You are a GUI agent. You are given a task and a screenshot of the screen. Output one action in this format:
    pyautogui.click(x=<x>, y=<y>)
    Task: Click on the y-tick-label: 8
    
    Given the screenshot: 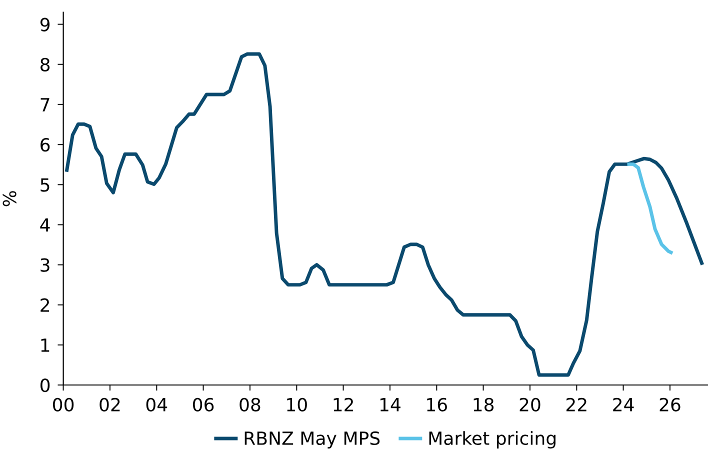 What is the action you would take?
    pyautogui.click(x=45, y=65)
    